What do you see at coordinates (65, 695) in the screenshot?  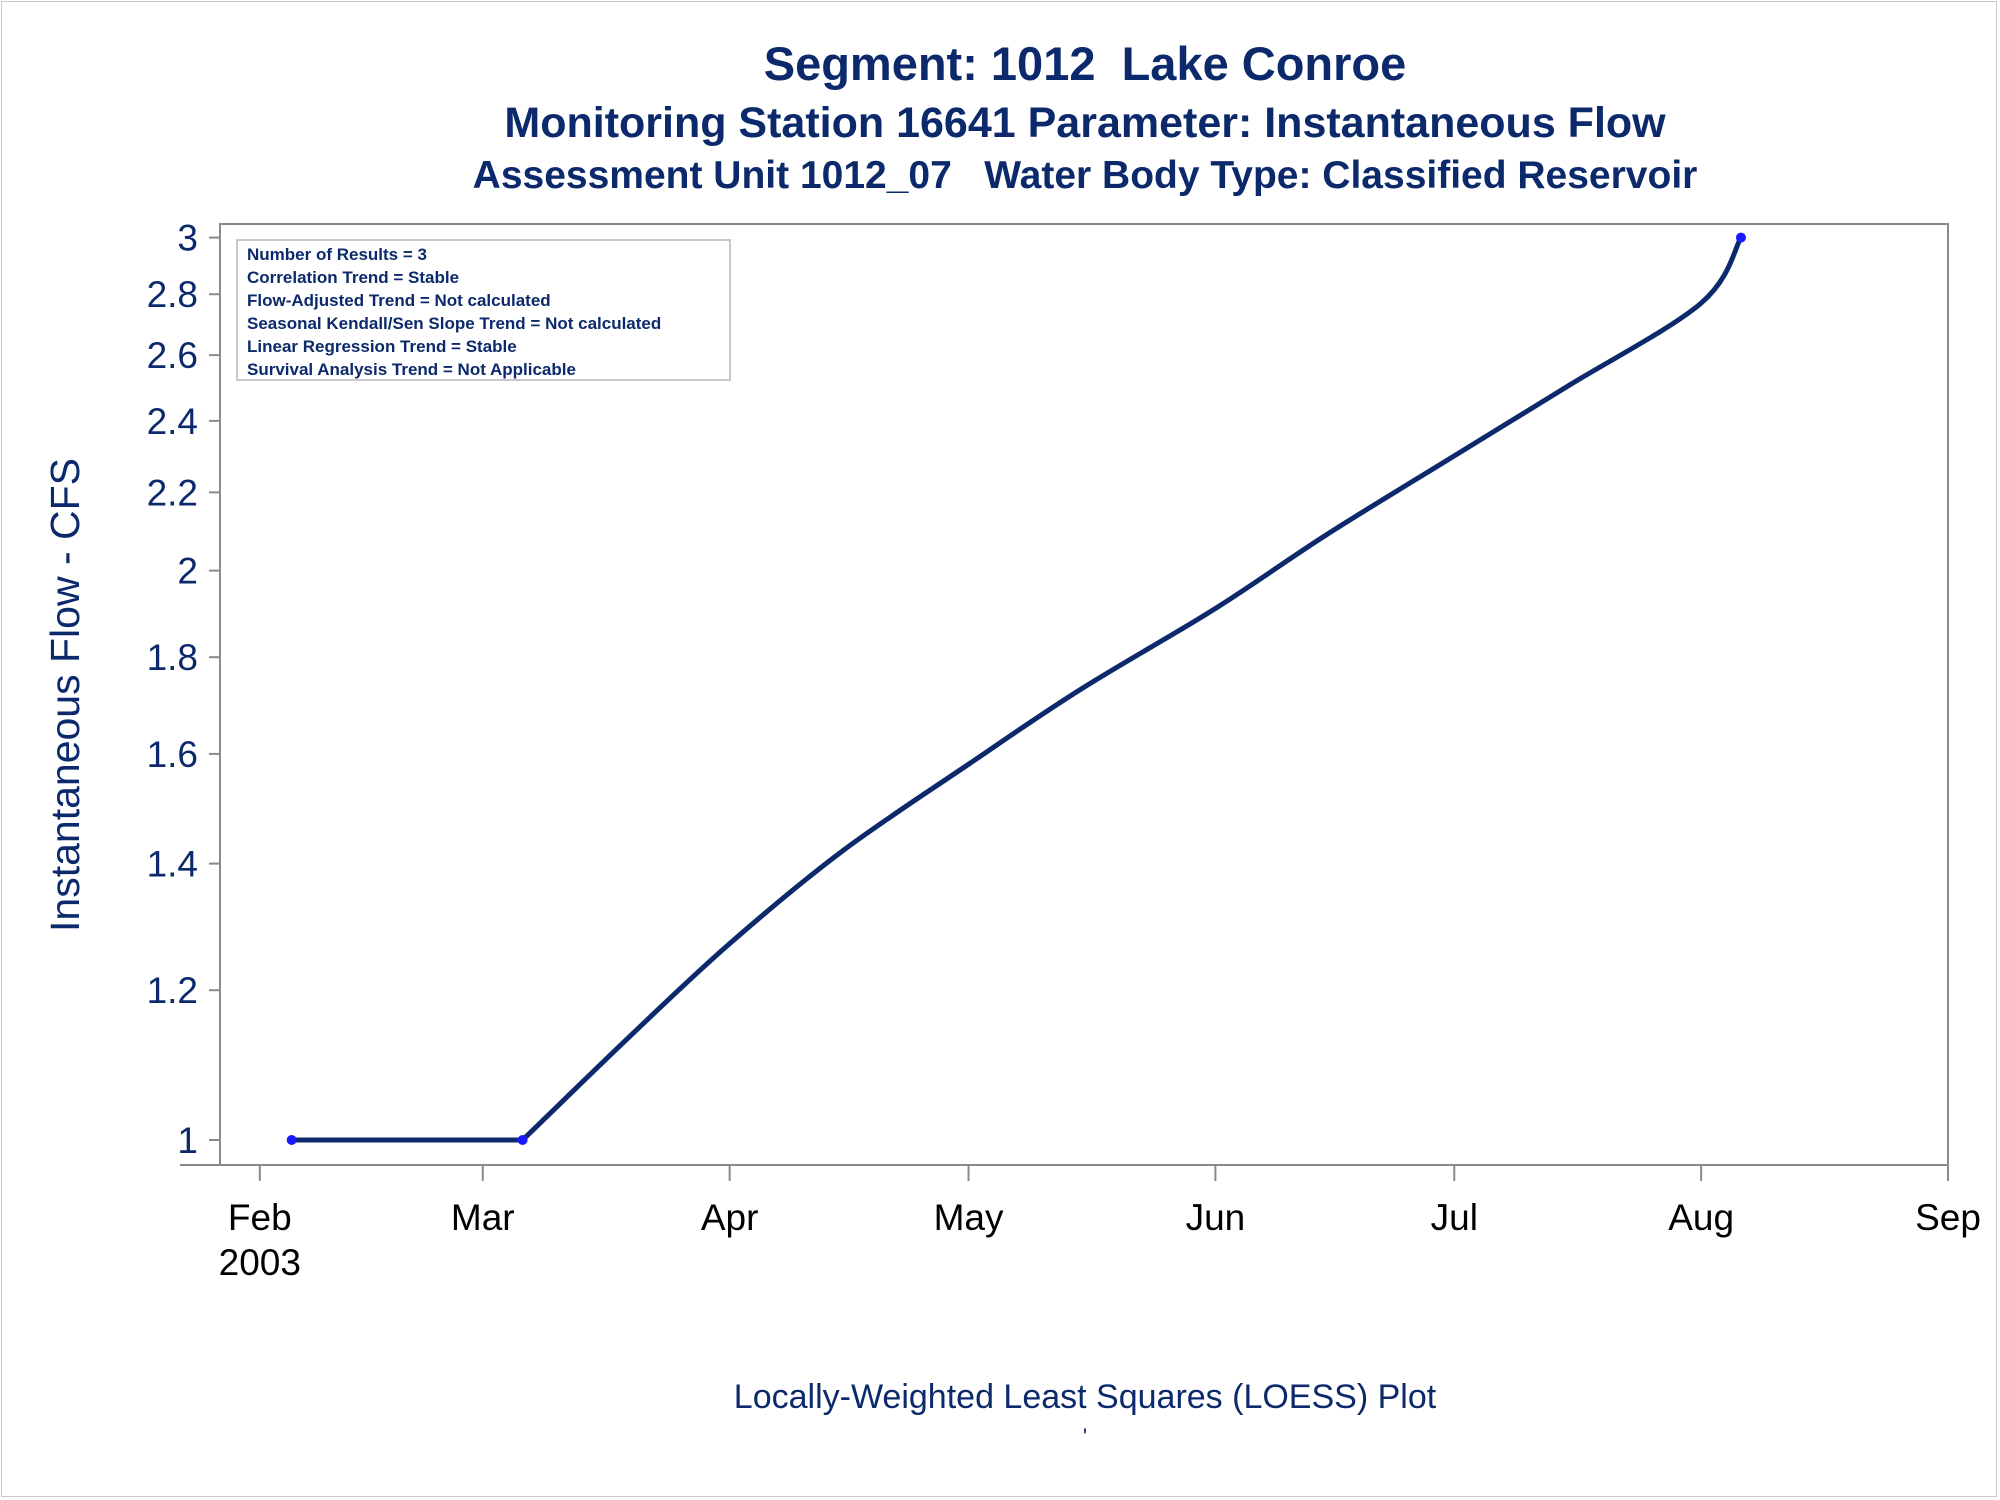 I see `y-axis-title: Instantaneous Flow - CFS` at bounding box center [65, 695].